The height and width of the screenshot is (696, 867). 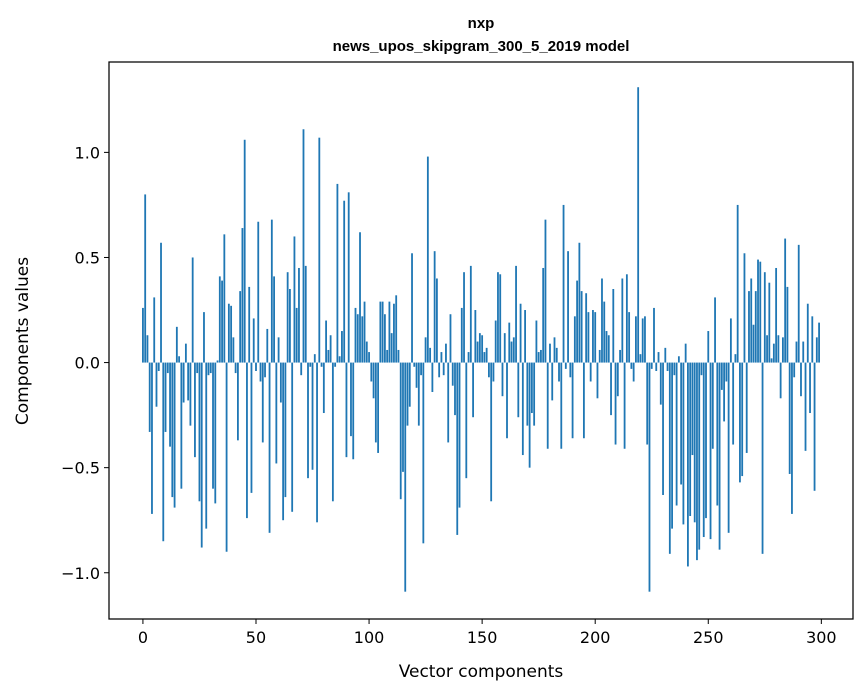 What do you see at coordinates (481, 672) in the screenshot?
I see `x-axis-label: Vector components` at bounding box center [481, 672].